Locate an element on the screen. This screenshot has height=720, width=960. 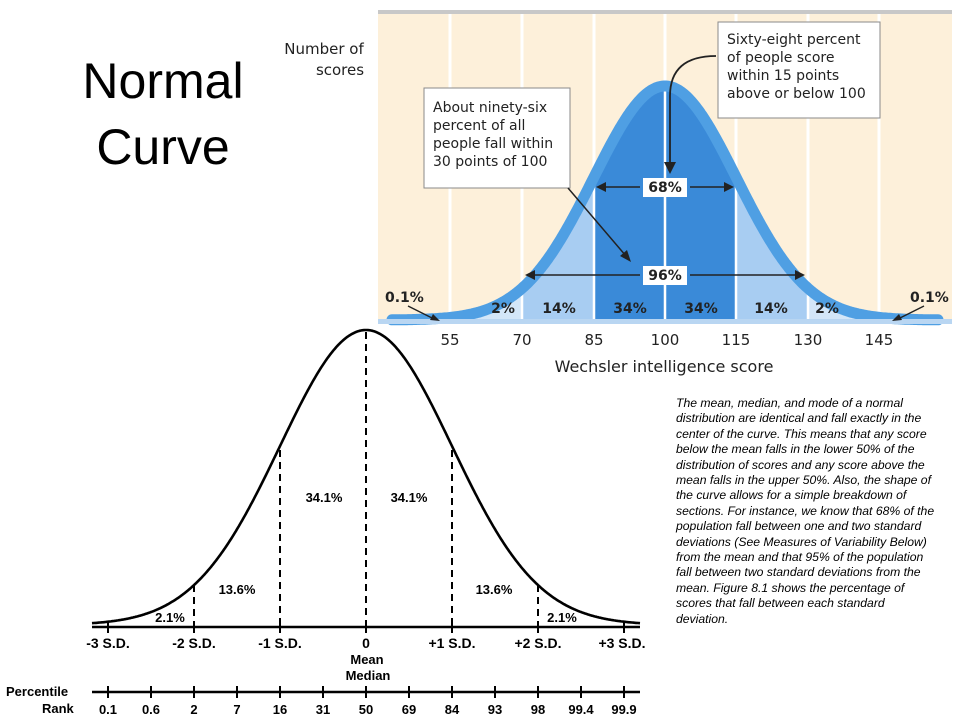
left-tail-arrow is located at coordinates (421, 312).